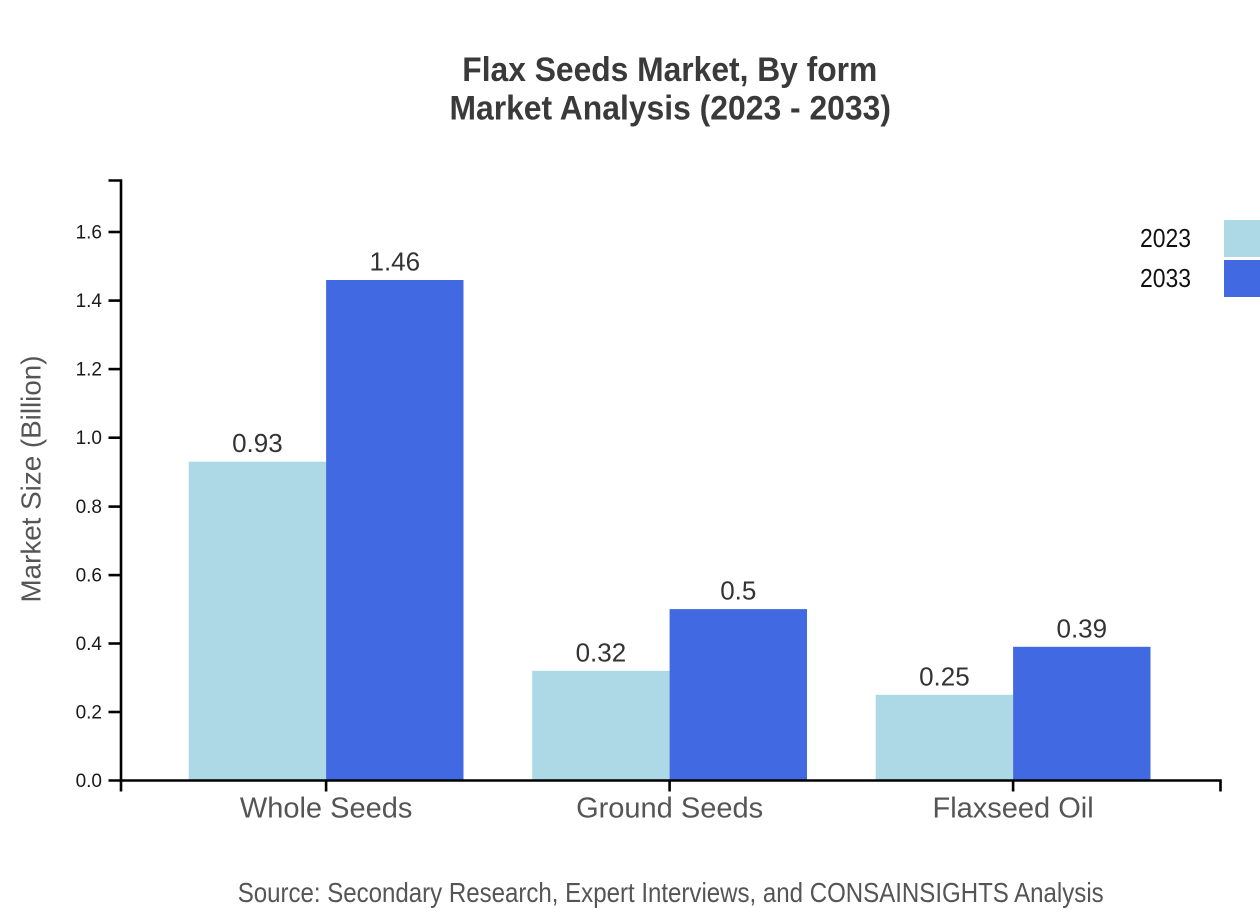  What do you see at coordinates (738, 591) in the screenshot?
I see `svg-text: 0.5` at bounding box center [738, 591].